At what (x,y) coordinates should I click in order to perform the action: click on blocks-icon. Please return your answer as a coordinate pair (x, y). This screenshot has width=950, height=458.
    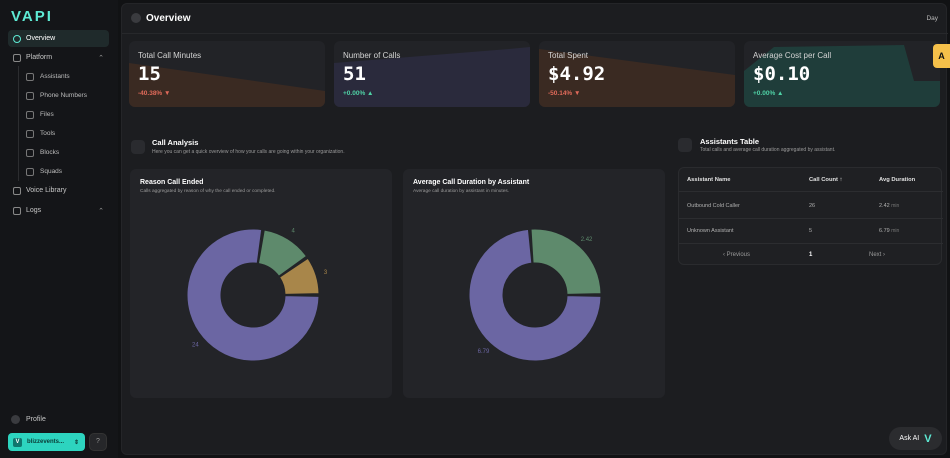
    Looking at the image, I should click on (30, 152).